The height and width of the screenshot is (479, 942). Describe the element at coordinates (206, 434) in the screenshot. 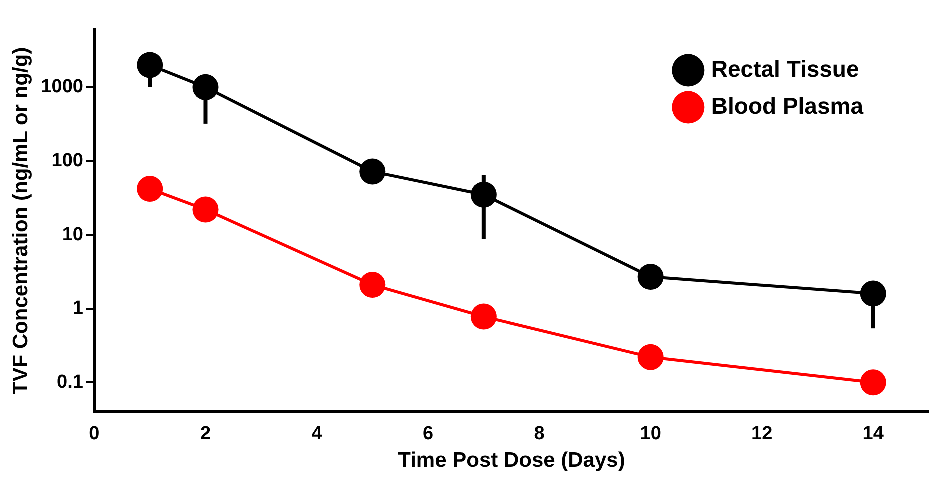

I see `x-tick-label: 2` at that location.